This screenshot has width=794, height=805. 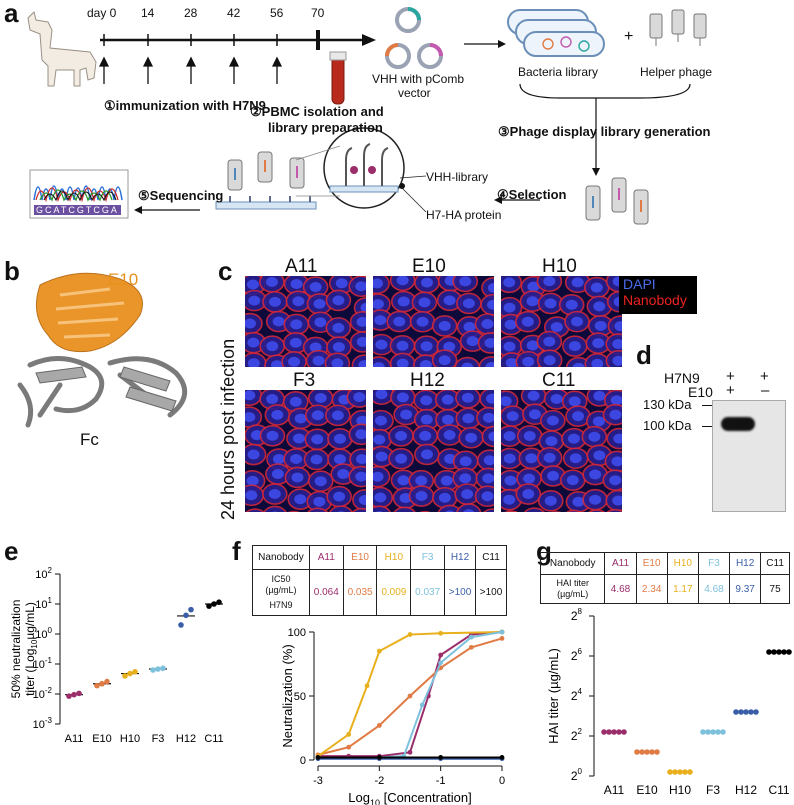 I want to click on g-y-tick-exp: 2, so click(x=580, y=731).